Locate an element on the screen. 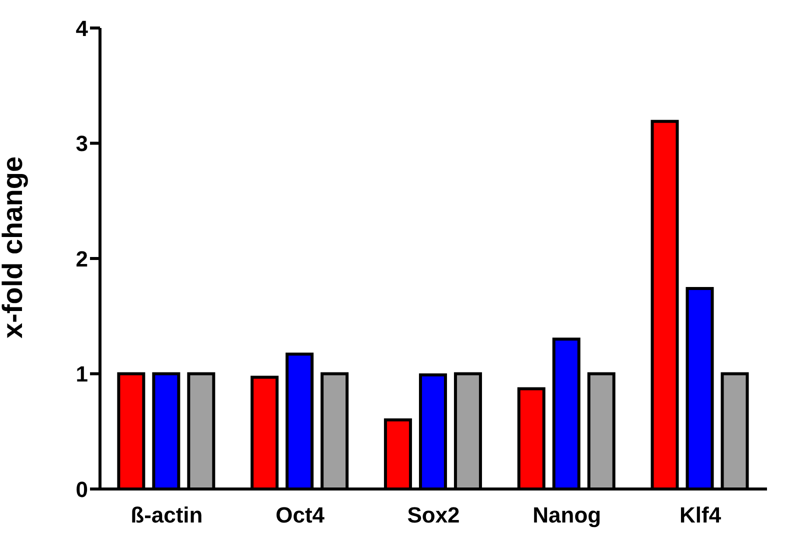  y-tick-label: 0 is located at coordinates (82, 489).